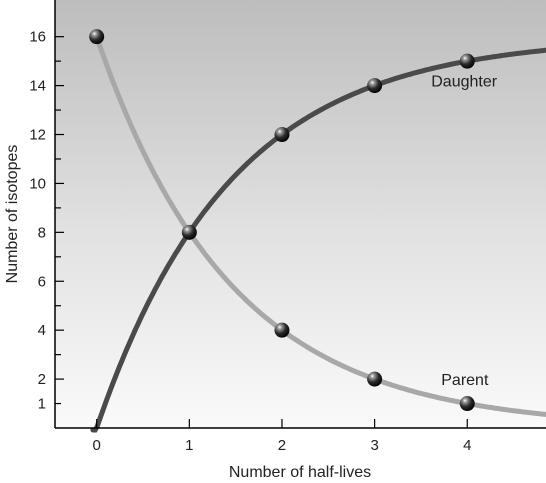 This screenshot has width=546, height=483. Describe the element at coordinates (37, 86) in the screenshot. I see `y-tick-label: 14` at that location.